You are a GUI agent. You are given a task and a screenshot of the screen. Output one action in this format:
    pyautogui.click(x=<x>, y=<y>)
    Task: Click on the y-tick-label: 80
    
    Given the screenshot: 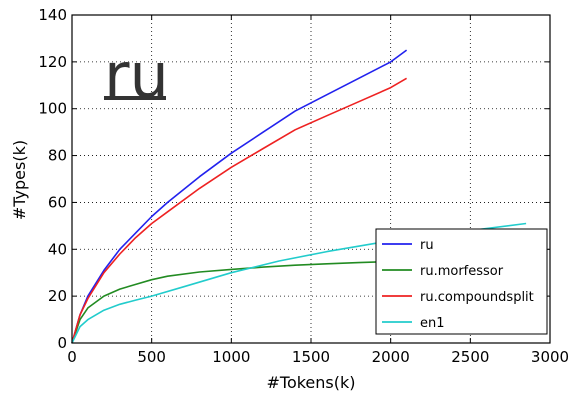 What is the action you would take?
    pyautogui.click(x=57, y=156)
    